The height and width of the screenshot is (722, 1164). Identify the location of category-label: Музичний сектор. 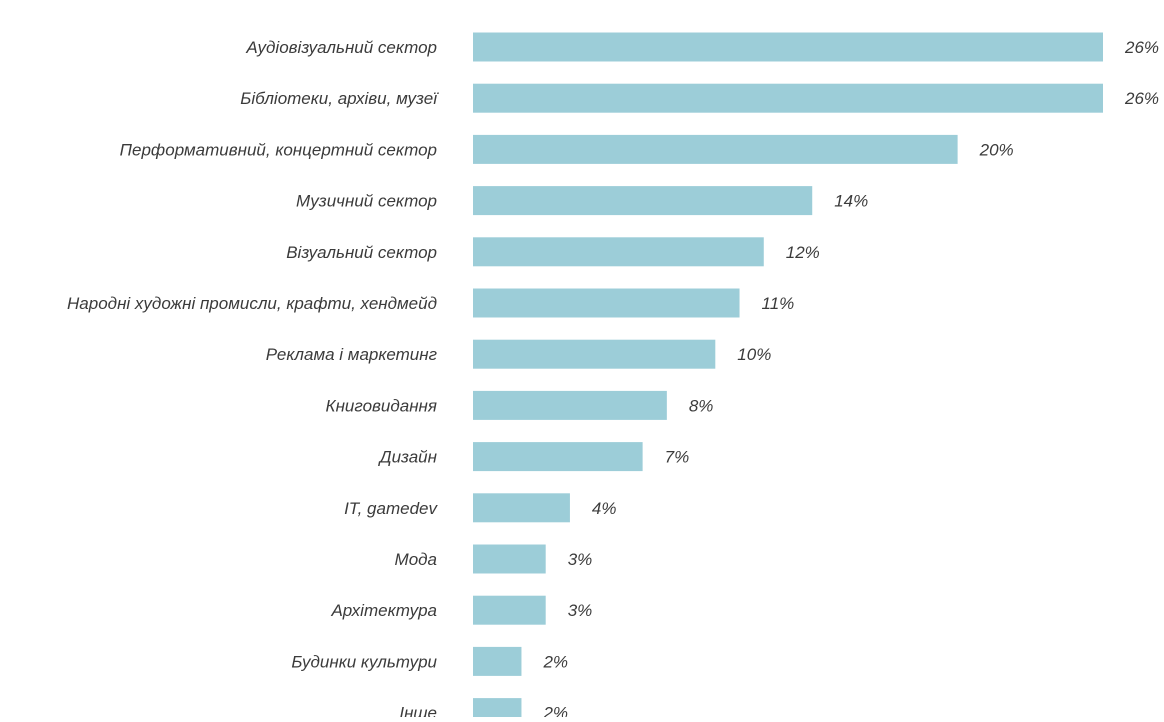
(366, 201).